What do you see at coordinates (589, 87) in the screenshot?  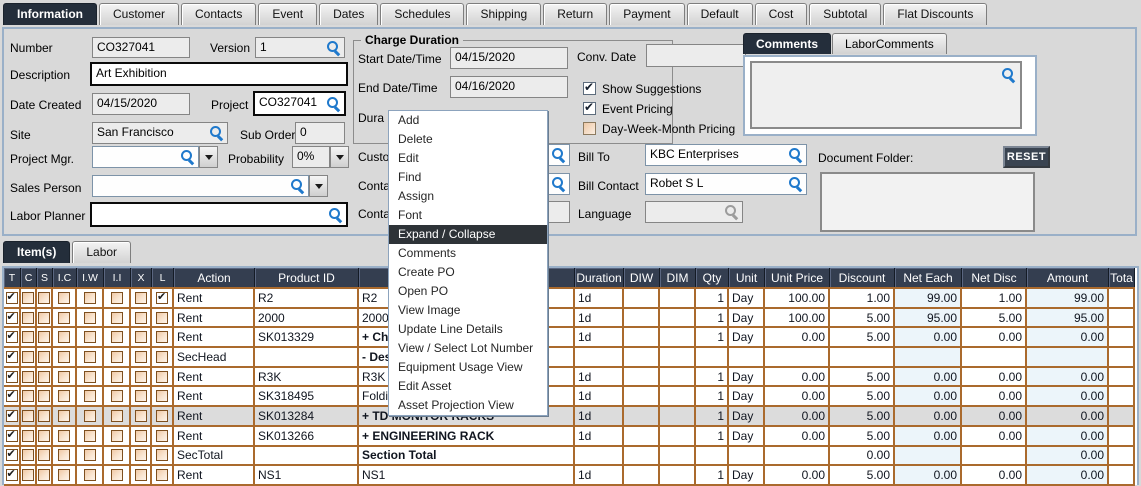 I see `show-suggestions-checkbox` at bounding box center [589, 87].